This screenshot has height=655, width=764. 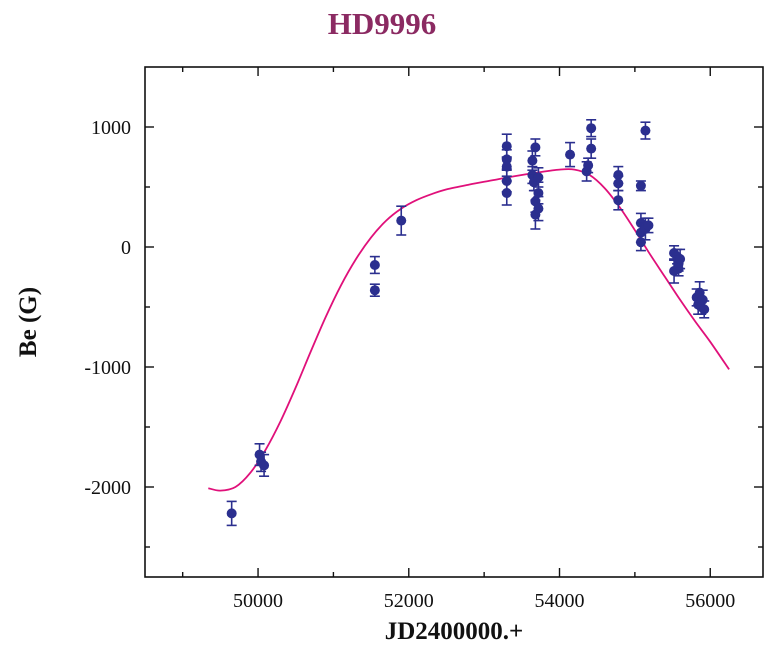 What do you see at coordinates (258, 601) in the screenshot?
I see `x-tick-label: 50000` at bounding box center [258, 601].